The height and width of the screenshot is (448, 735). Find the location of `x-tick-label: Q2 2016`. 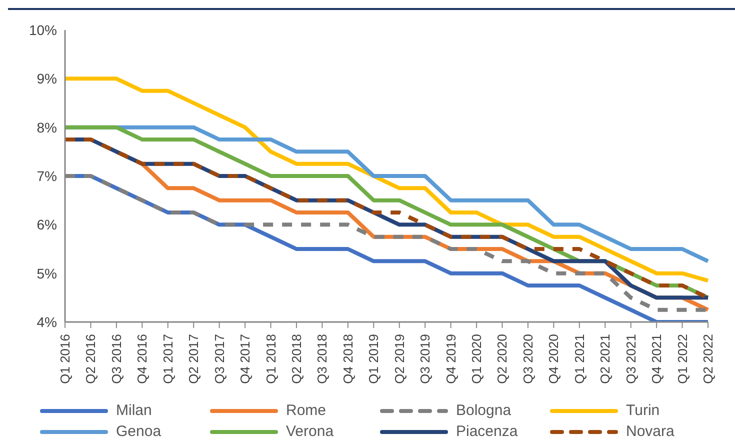

x-tick-label: Q2 2016 is located at coordinates (90, 359).